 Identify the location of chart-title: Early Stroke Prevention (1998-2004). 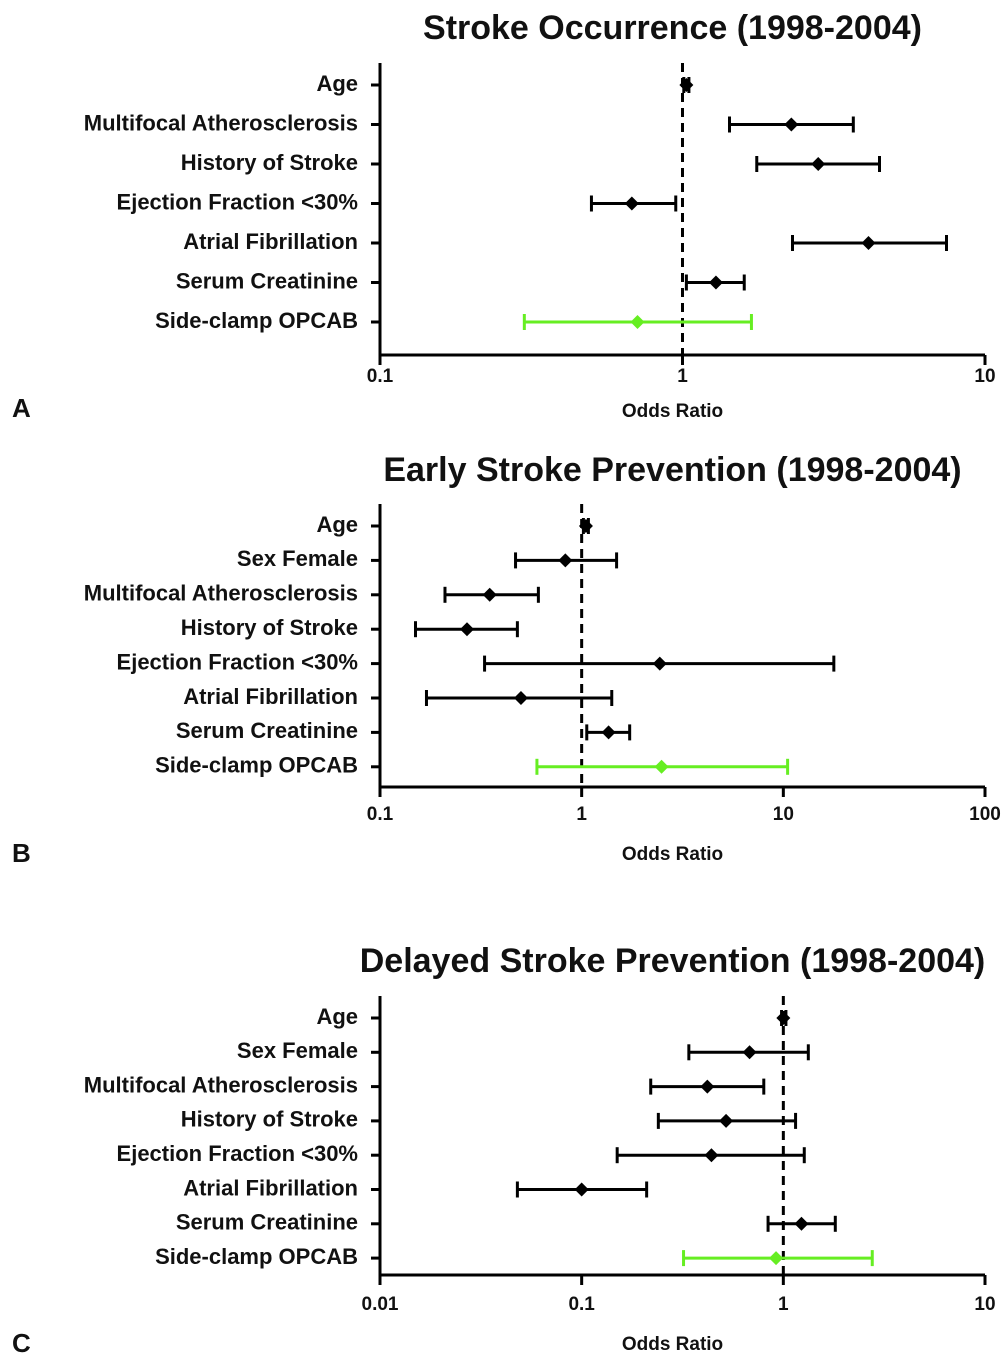
(672, 470).